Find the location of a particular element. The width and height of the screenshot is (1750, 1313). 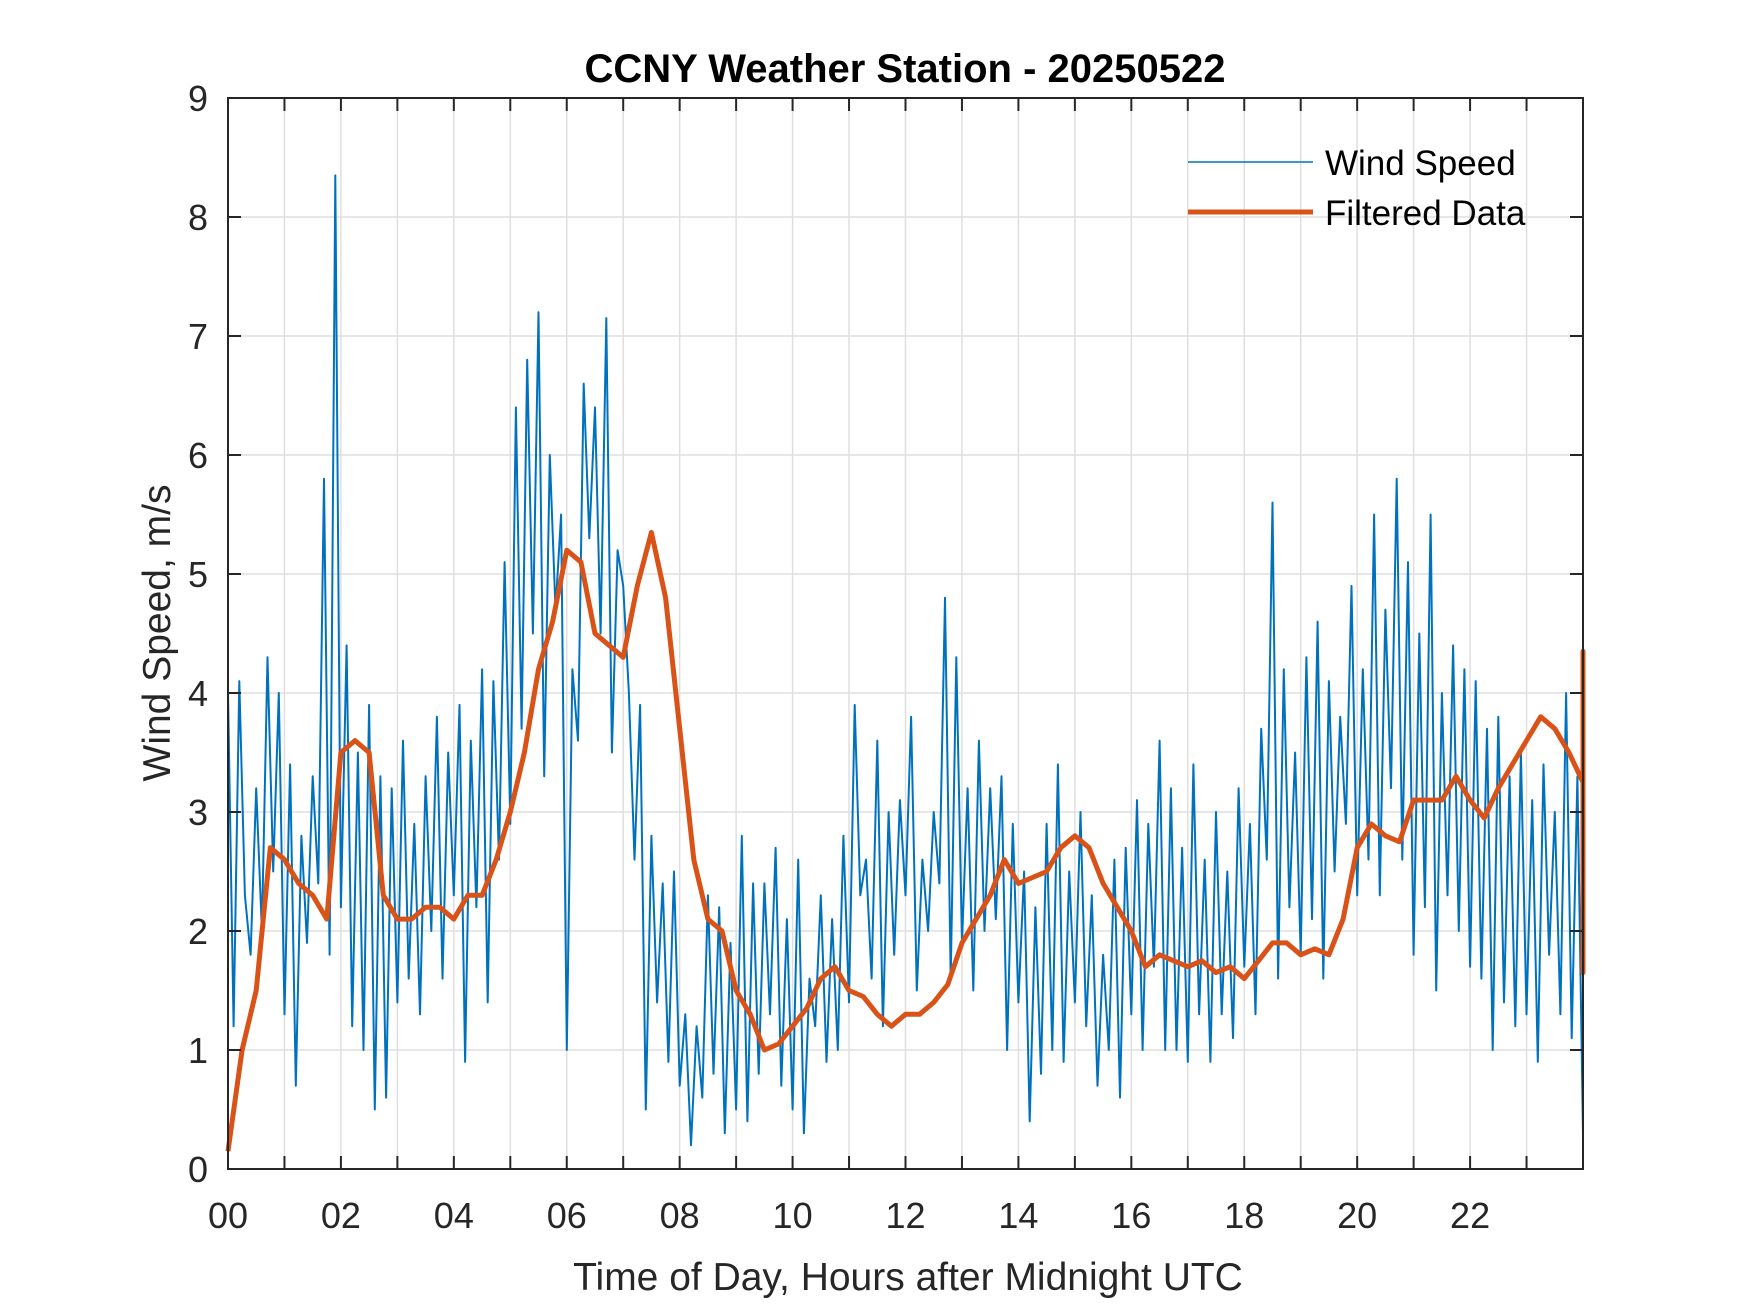

x-tick-labels: 00 02 04 06 08 10 12 14 16 18 20 22 is located at coordinates (849, 1215).